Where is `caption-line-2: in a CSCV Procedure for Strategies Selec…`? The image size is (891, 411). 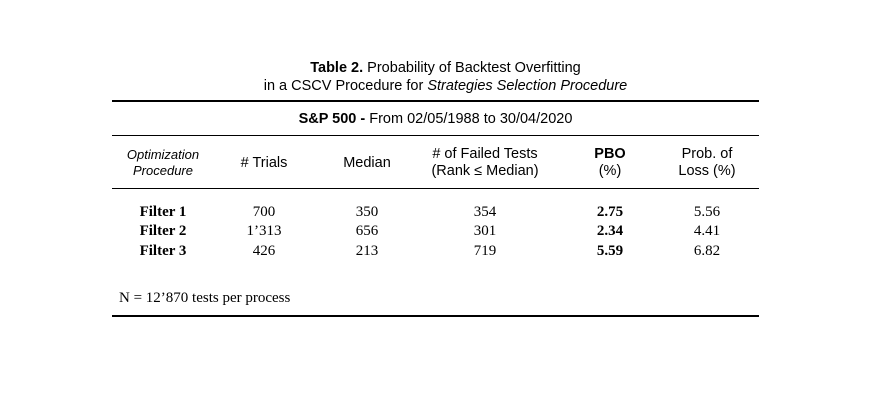
caption-line-2: in a CSCV Procedure for Strategies Selec… is located at coordinates (445, 86).